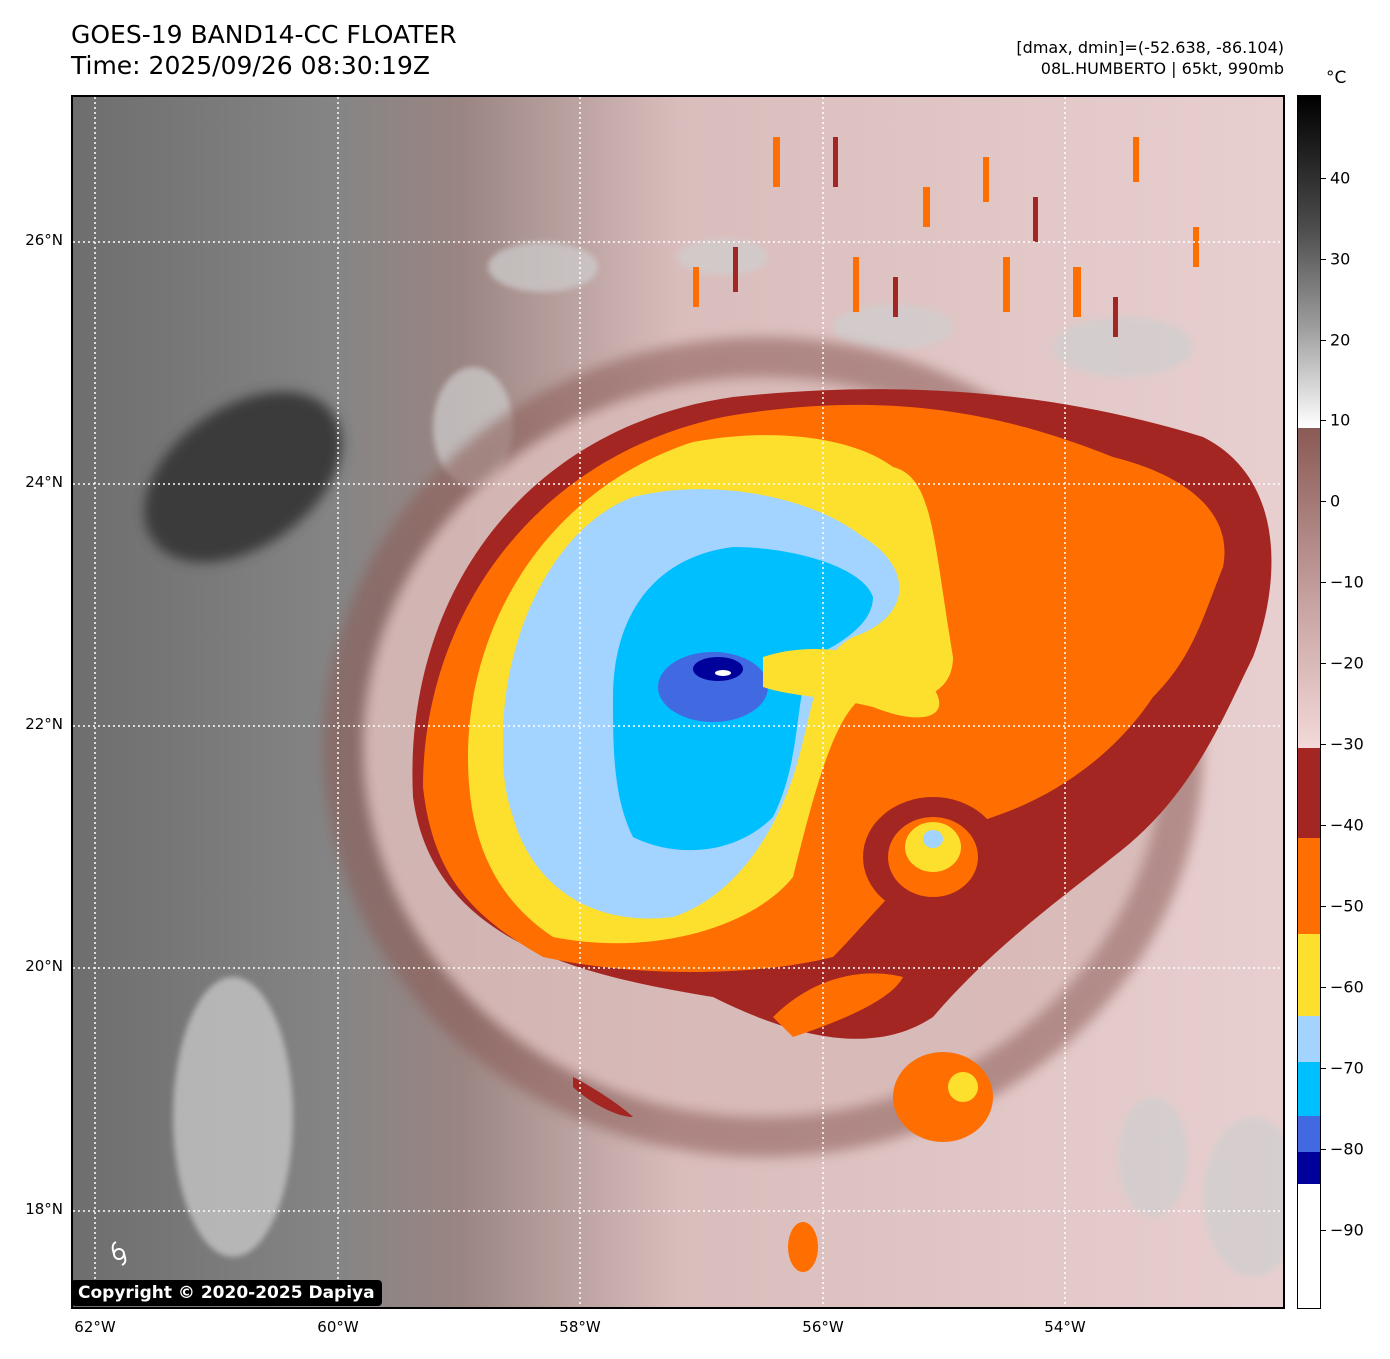  What do you see at coordinates (1347, 987) in the screenshot?
I see `colorbar-tick-label: −60` at bounding box center [1347, 987].